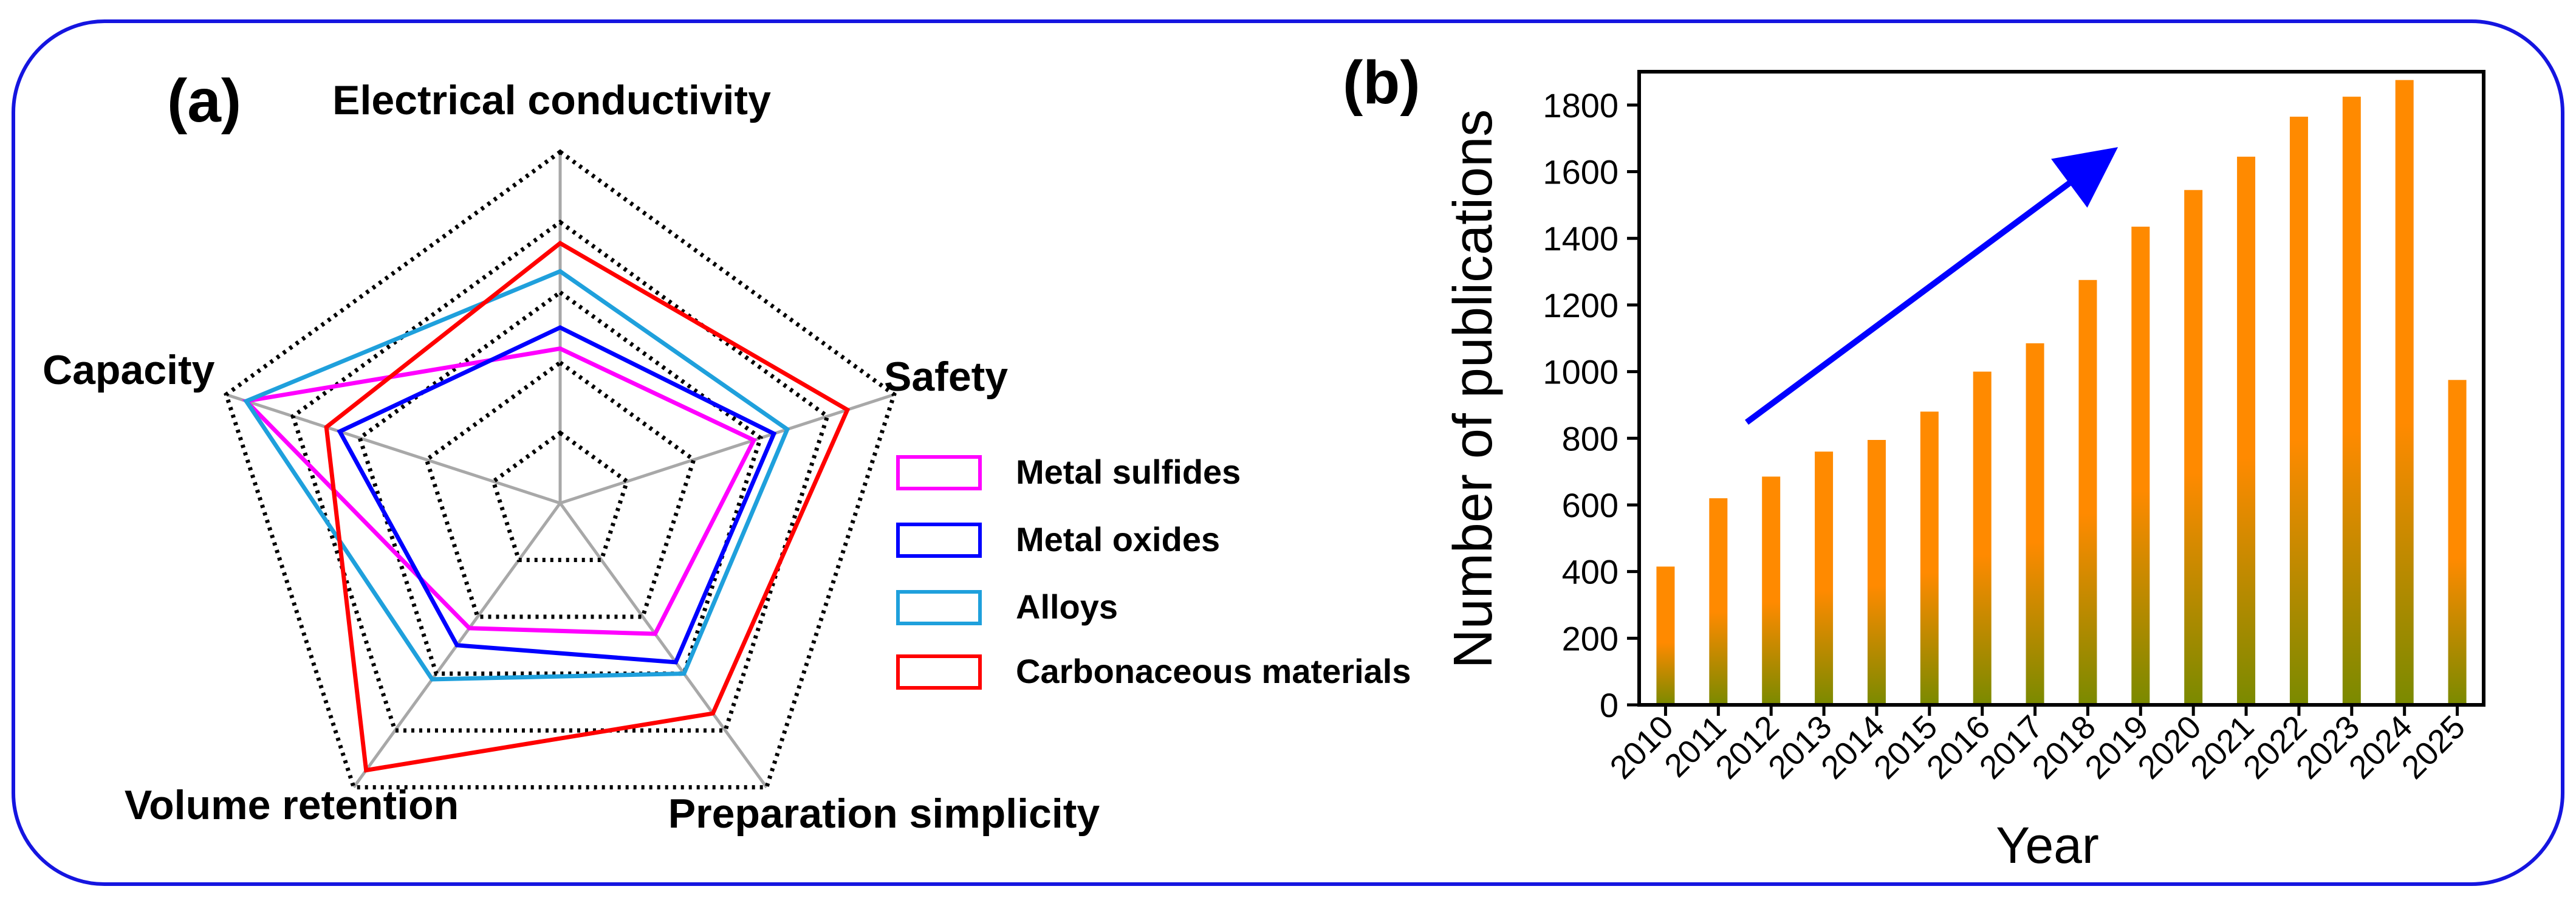 This screenshot has width=2576, height=906. I want to click on legend-item-alloys: Alloys, so click(1007, 607).